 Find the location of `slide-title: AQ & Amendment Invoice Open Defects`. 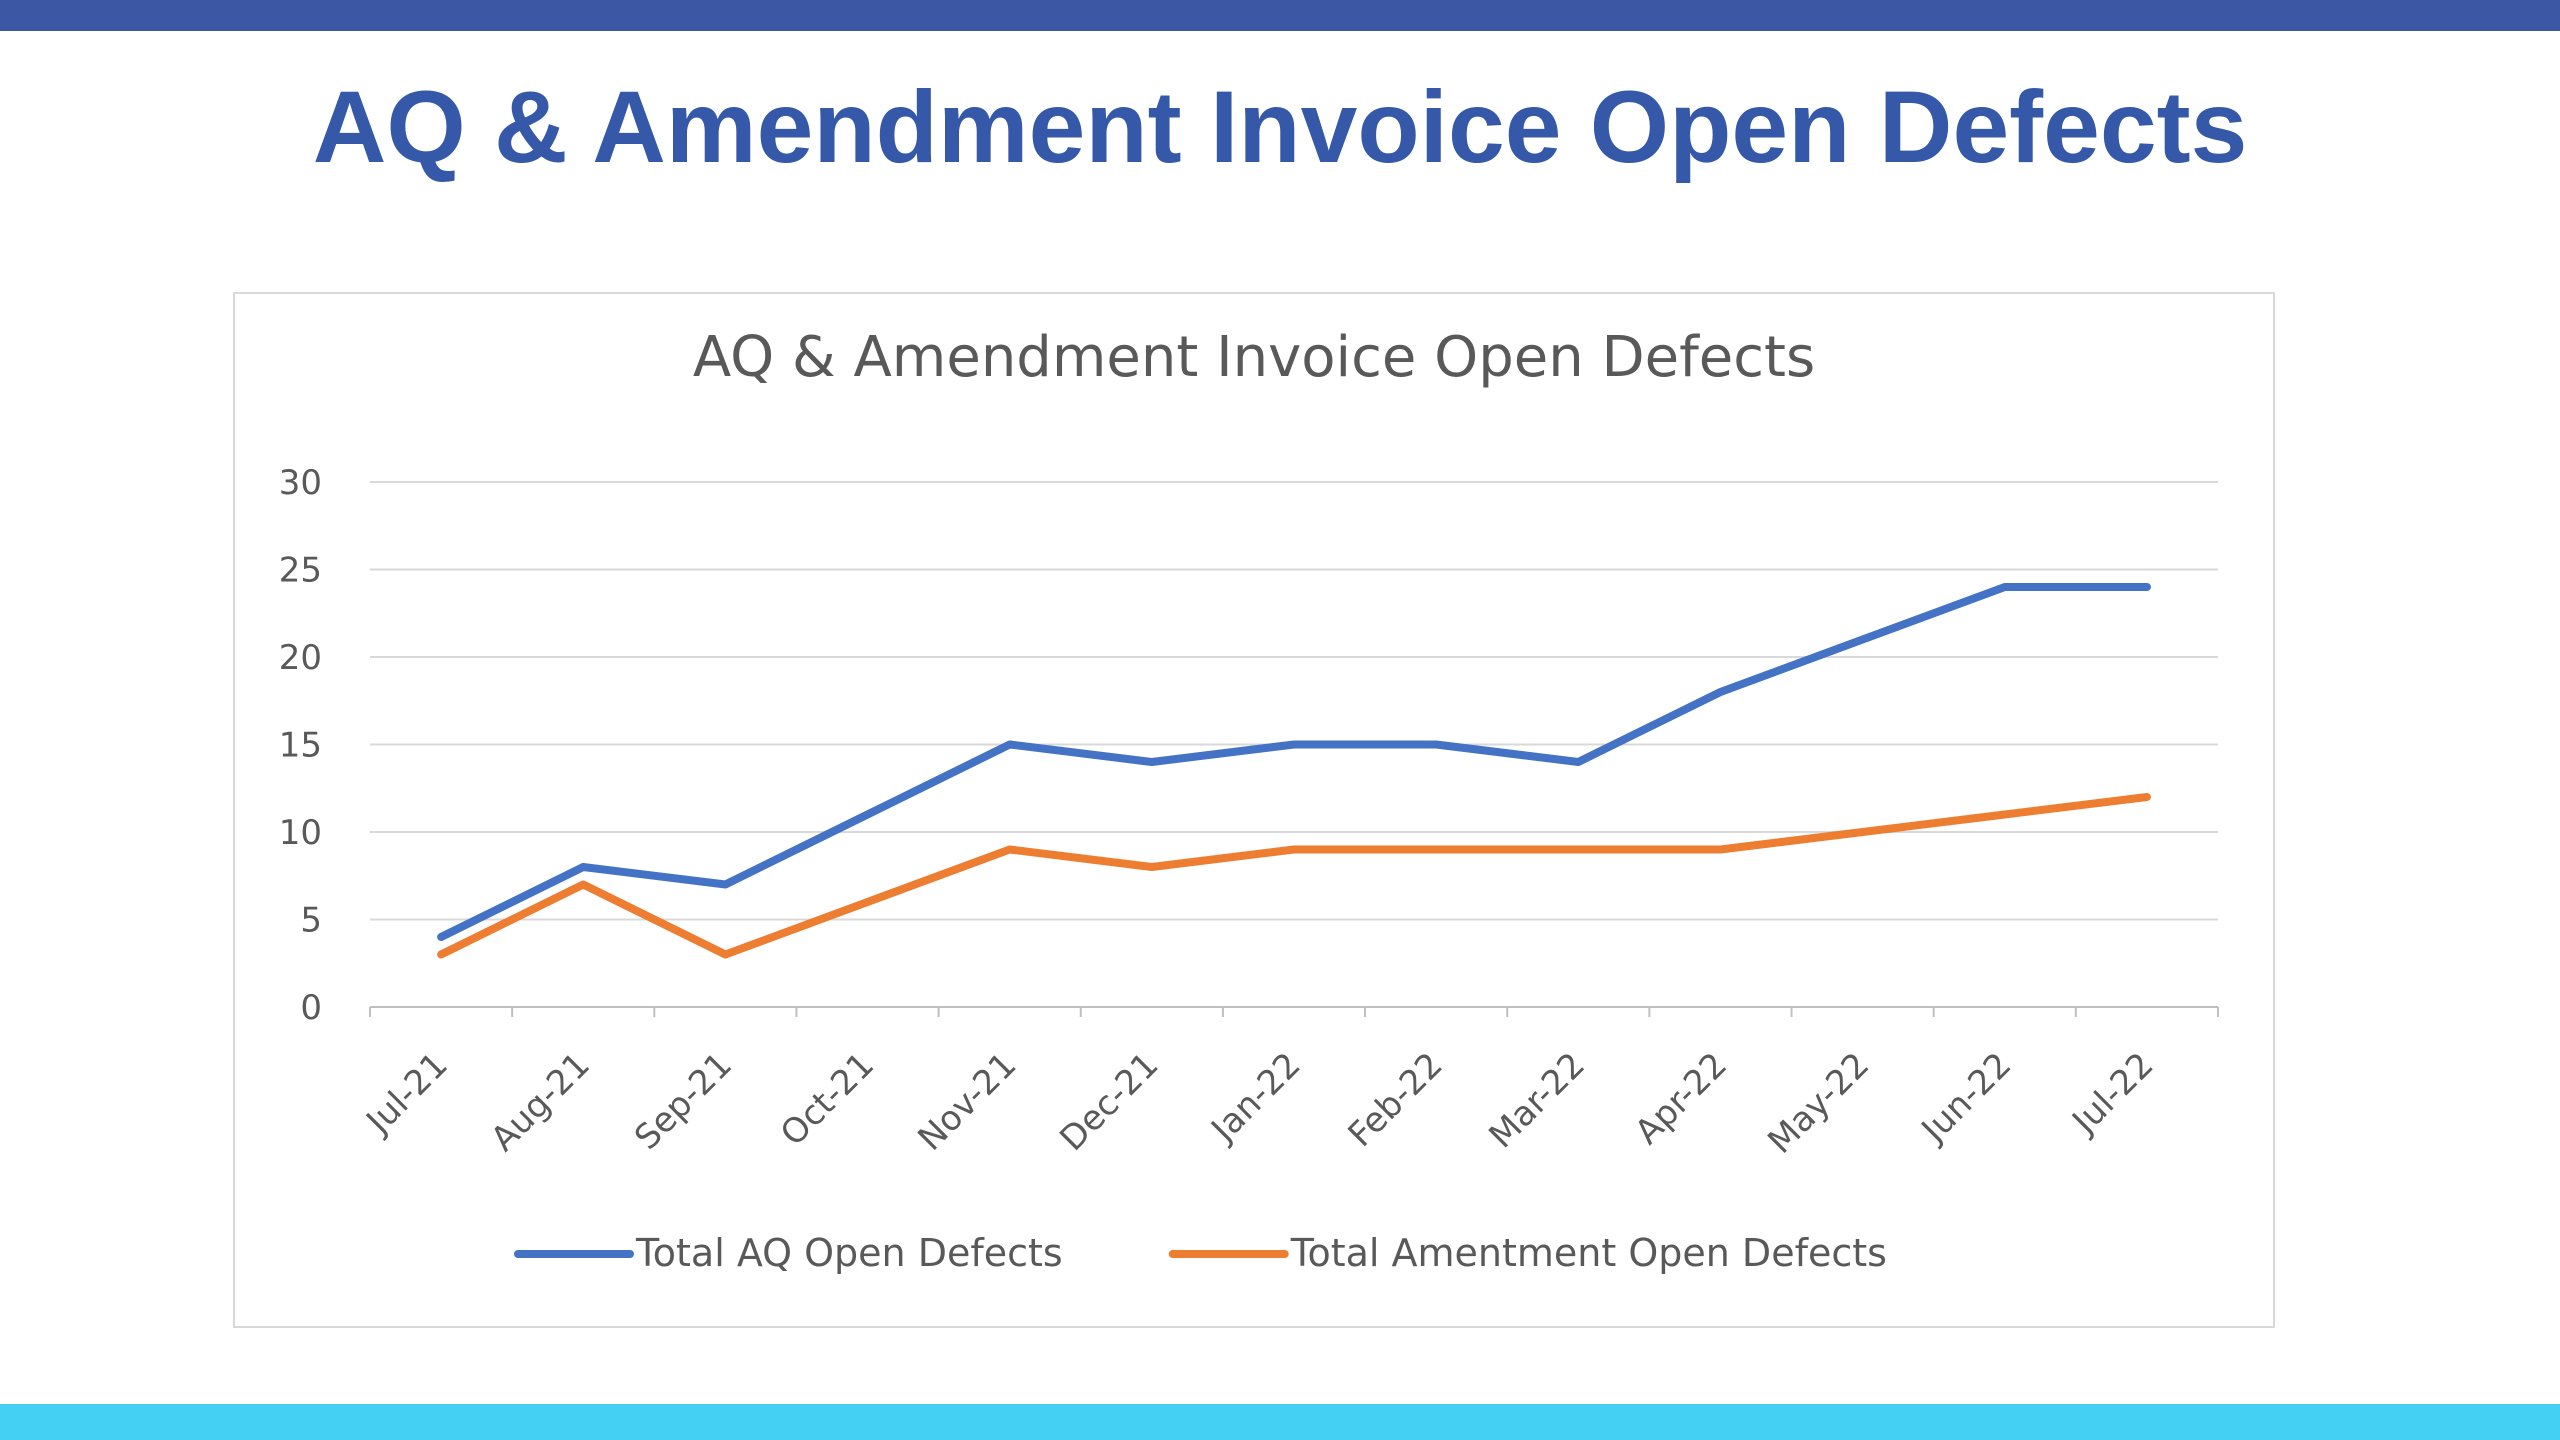

slide-title: AQ & Amendment Invoice Open Defects is located at coordinates (1280, 127).